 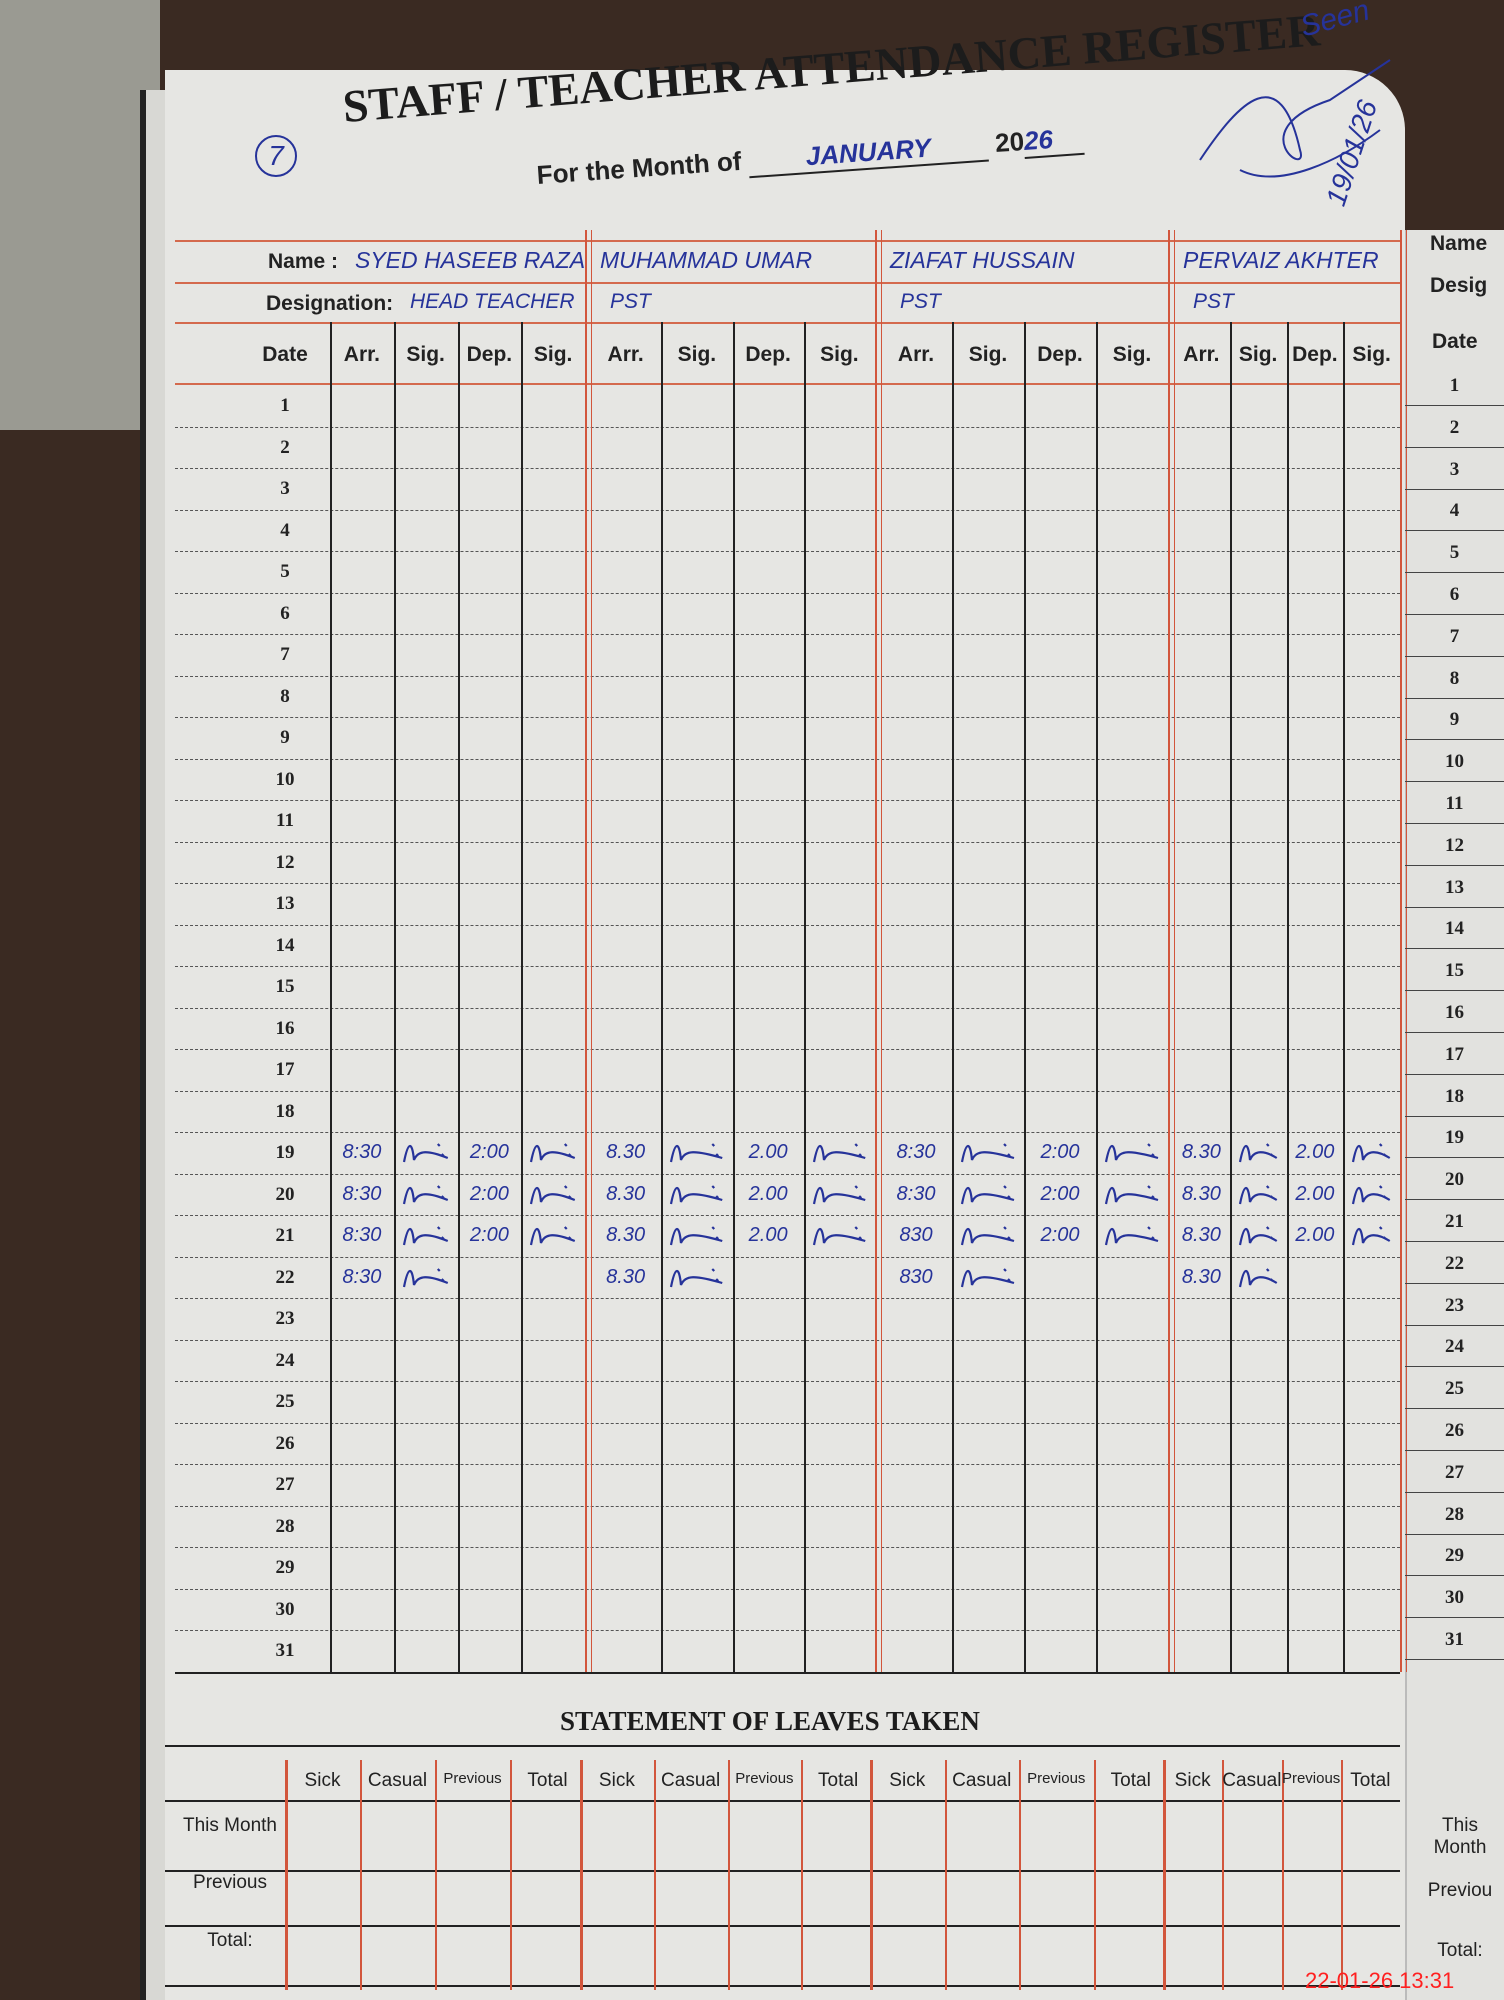 I want to click on date-number: 2, so click(x=285, y=447).